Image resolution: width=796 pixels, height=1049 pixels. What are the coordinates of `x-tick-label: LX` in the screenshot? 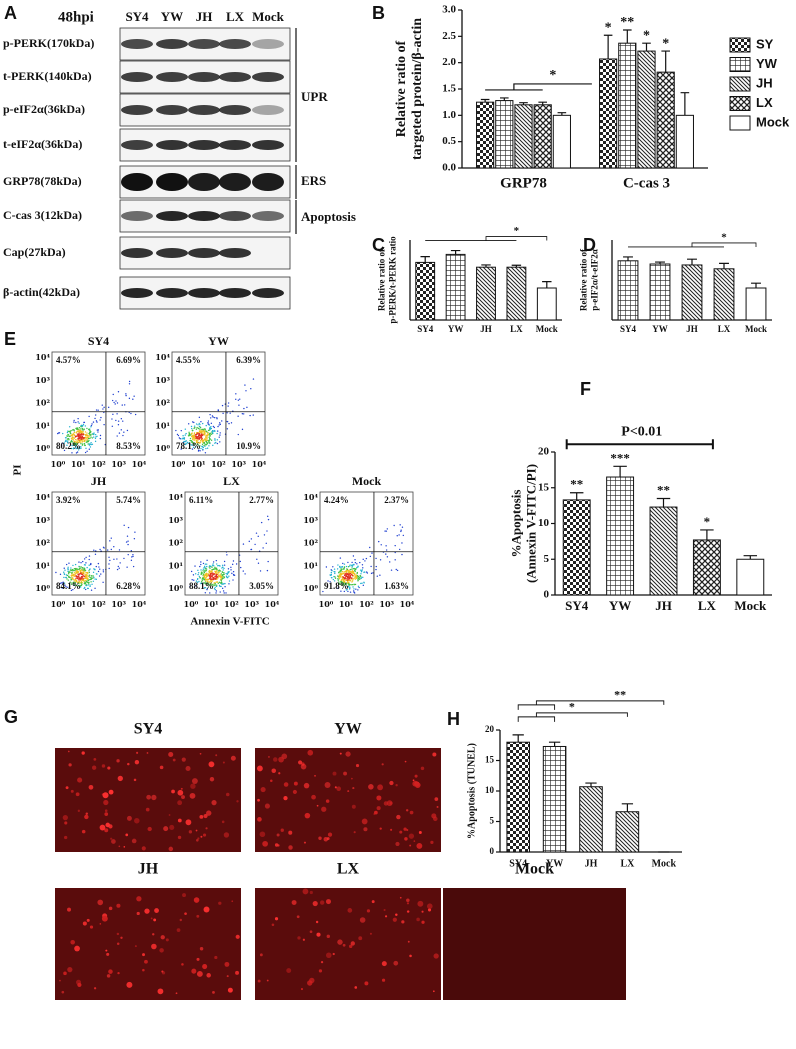 It's located at (516, 329).